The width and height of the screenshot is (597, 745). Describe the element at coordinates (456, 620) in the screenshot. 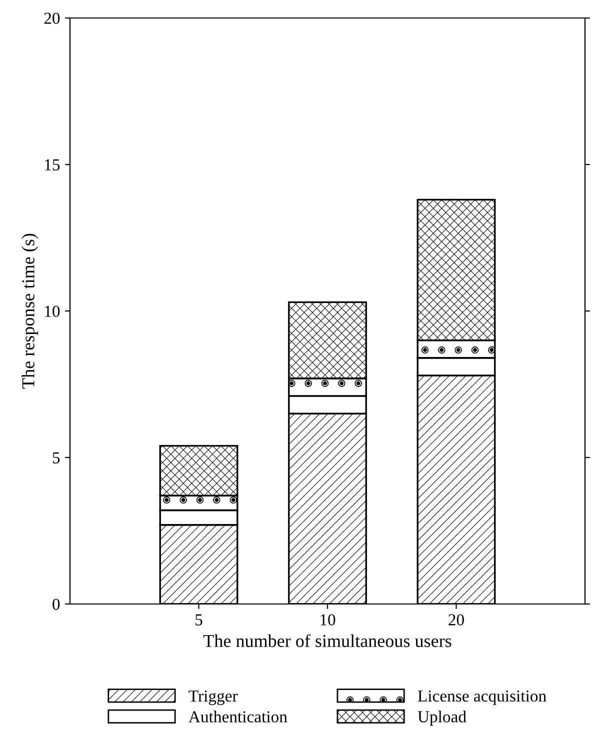

I see `x-tick-label: 20` at that location.